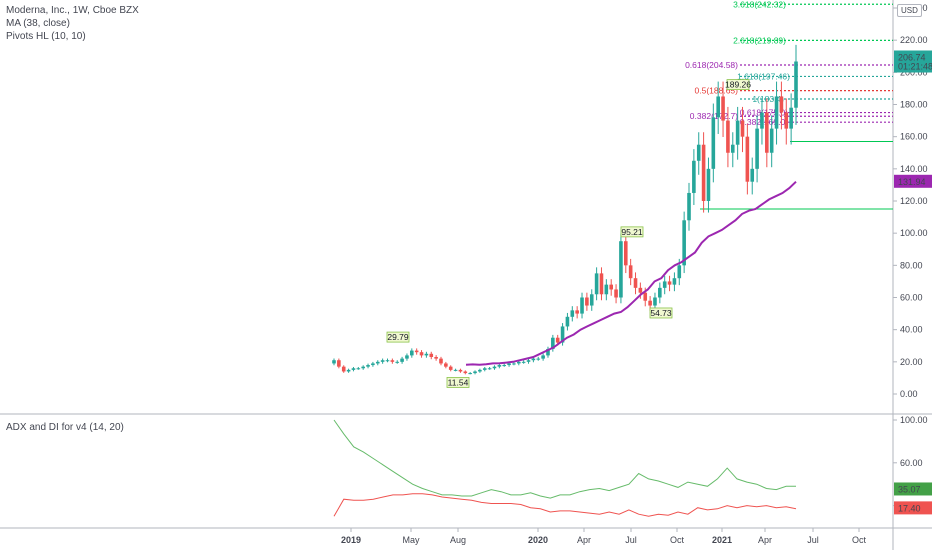 This screenshot has height=550, width=932. I want to click on plus-di-line, so click(564, 459).